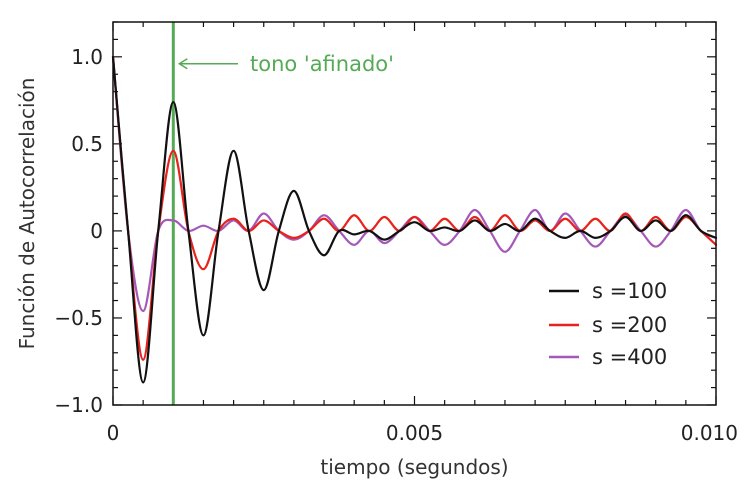 Image resolution: width=754 pixels, height=494 pixels. Describe the element at coordinates (414, 433) in the screenshot. I see `x-tick-label: 0.005` at that location.